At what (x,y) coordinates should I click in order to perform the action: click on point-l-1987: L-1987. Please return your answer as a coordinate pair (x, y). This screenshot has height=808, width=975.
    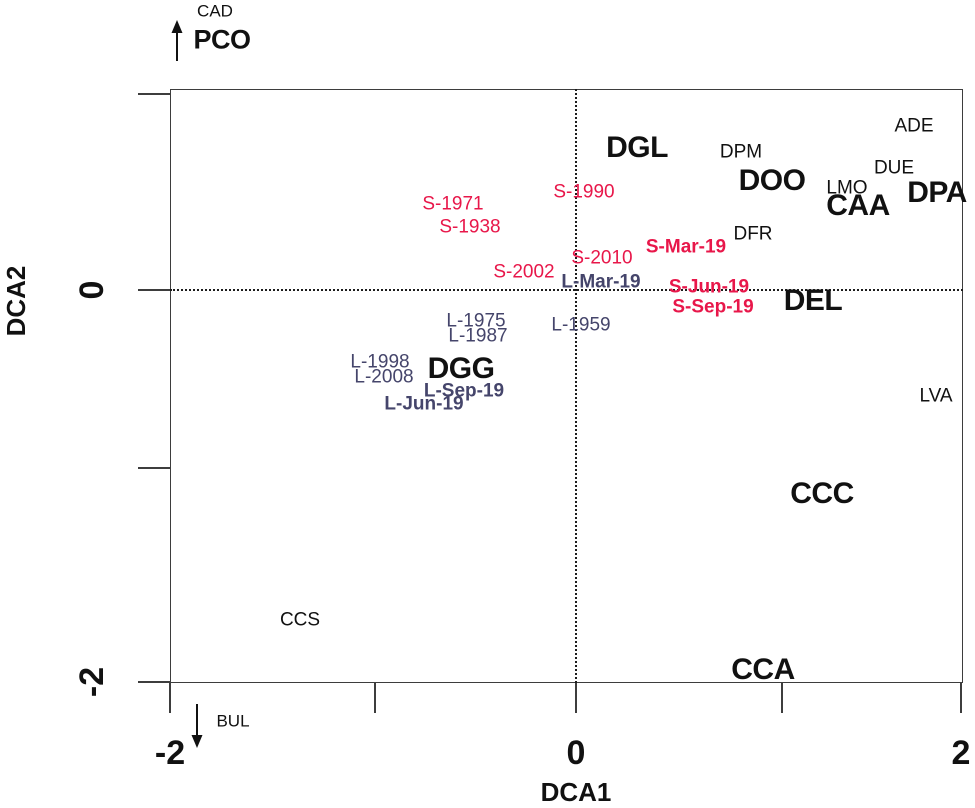
    Looking at the image, I should click on (478, 336).